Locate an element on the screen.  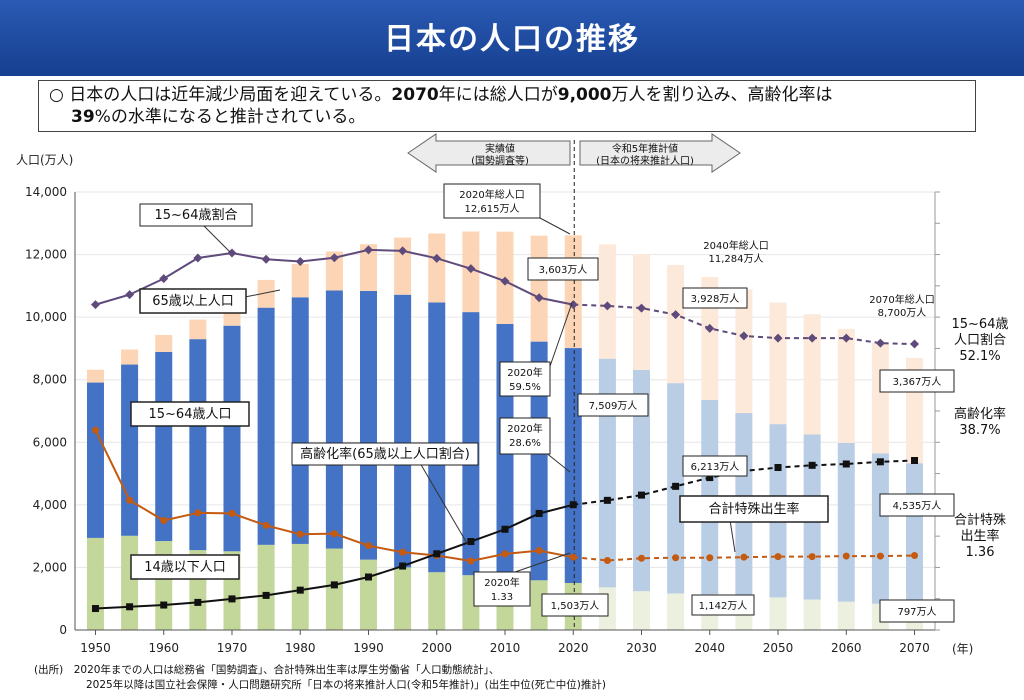
svg-text: 1,142万人 is located at coordinates (723, 606).